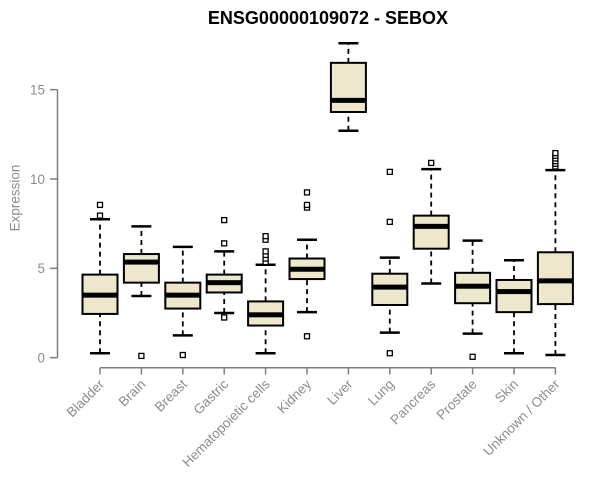 Image resolution: width=600 pixels, height=500 pixels. Describe the element at coordinates (555, 281) in the screenshot. I see `median-unknown-other` at that location.